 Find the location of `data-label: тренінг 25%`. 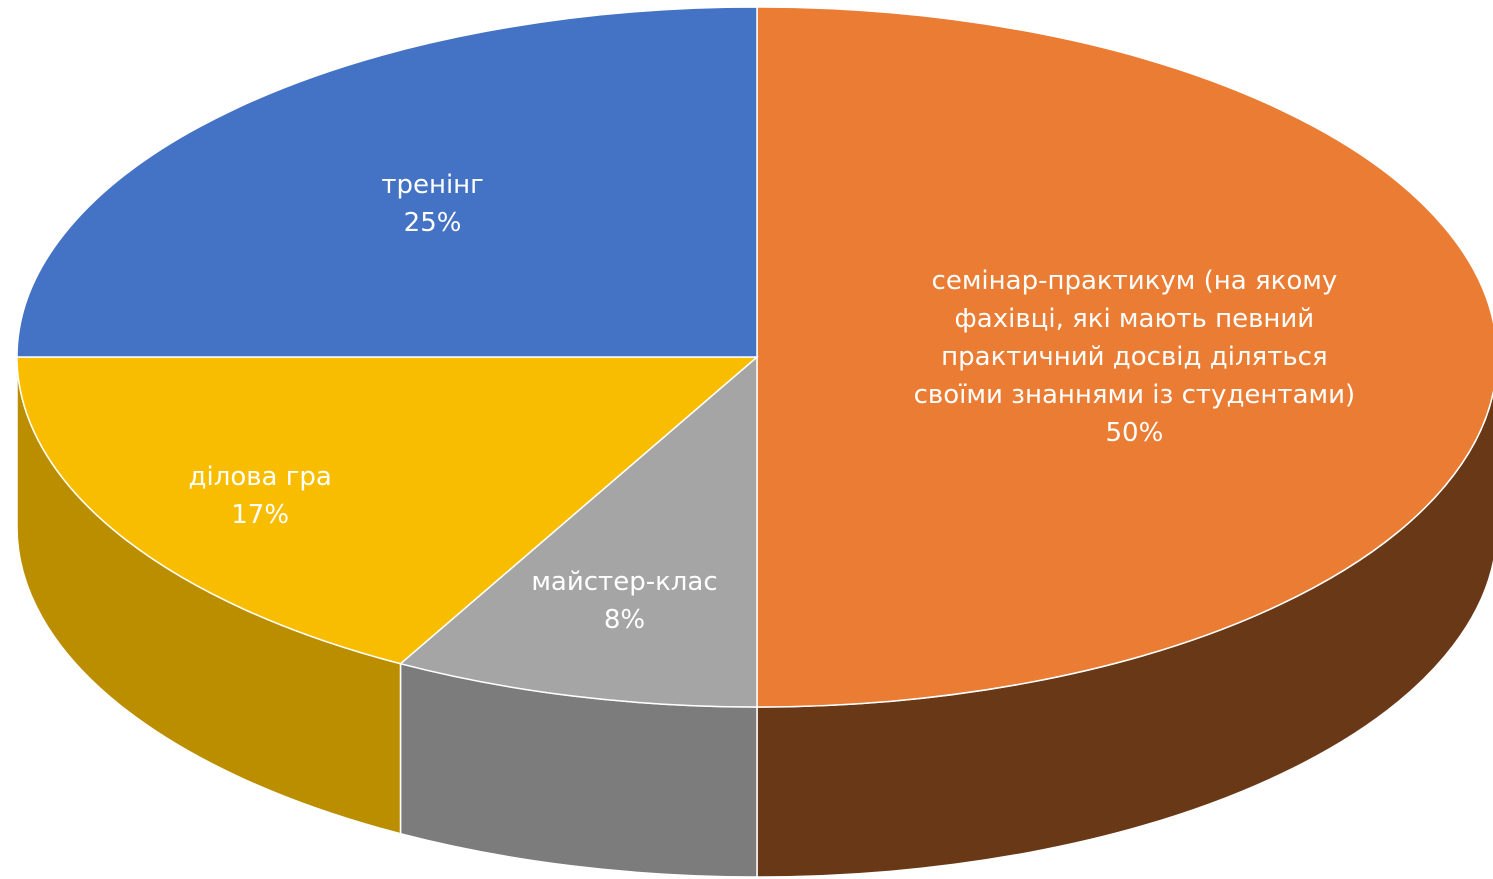

data-label: тренінг 25% is located at coordinates (433, 204).